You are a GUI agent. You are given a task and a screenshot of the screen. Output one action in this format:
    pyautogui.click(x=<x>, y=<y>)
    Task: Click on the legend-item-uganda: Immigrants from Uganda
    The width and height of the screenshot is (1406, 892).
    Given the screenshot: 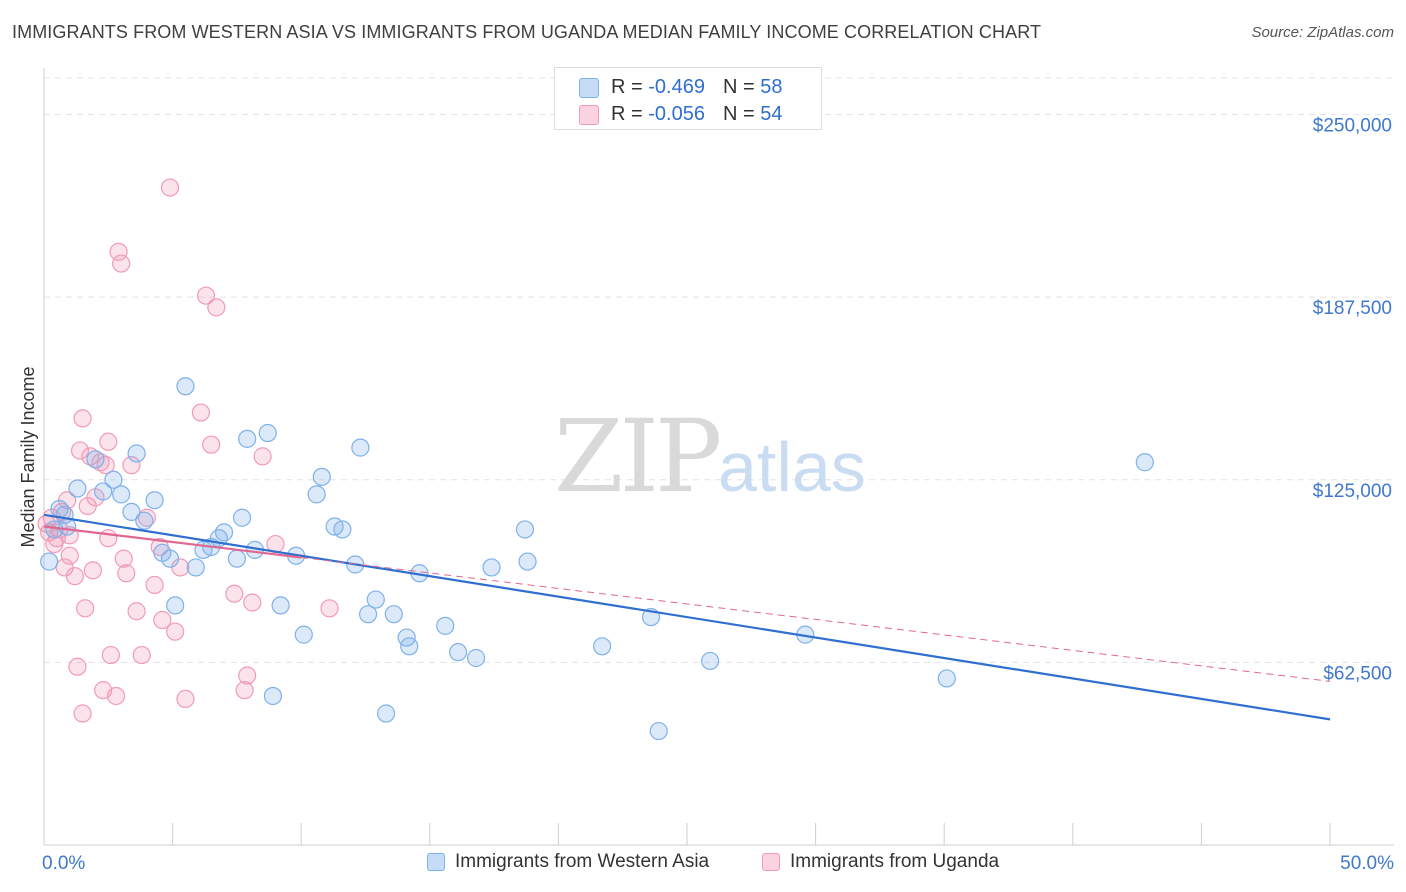 What is the action you would take?
    pyautogui.click(x=880, y=862)
    